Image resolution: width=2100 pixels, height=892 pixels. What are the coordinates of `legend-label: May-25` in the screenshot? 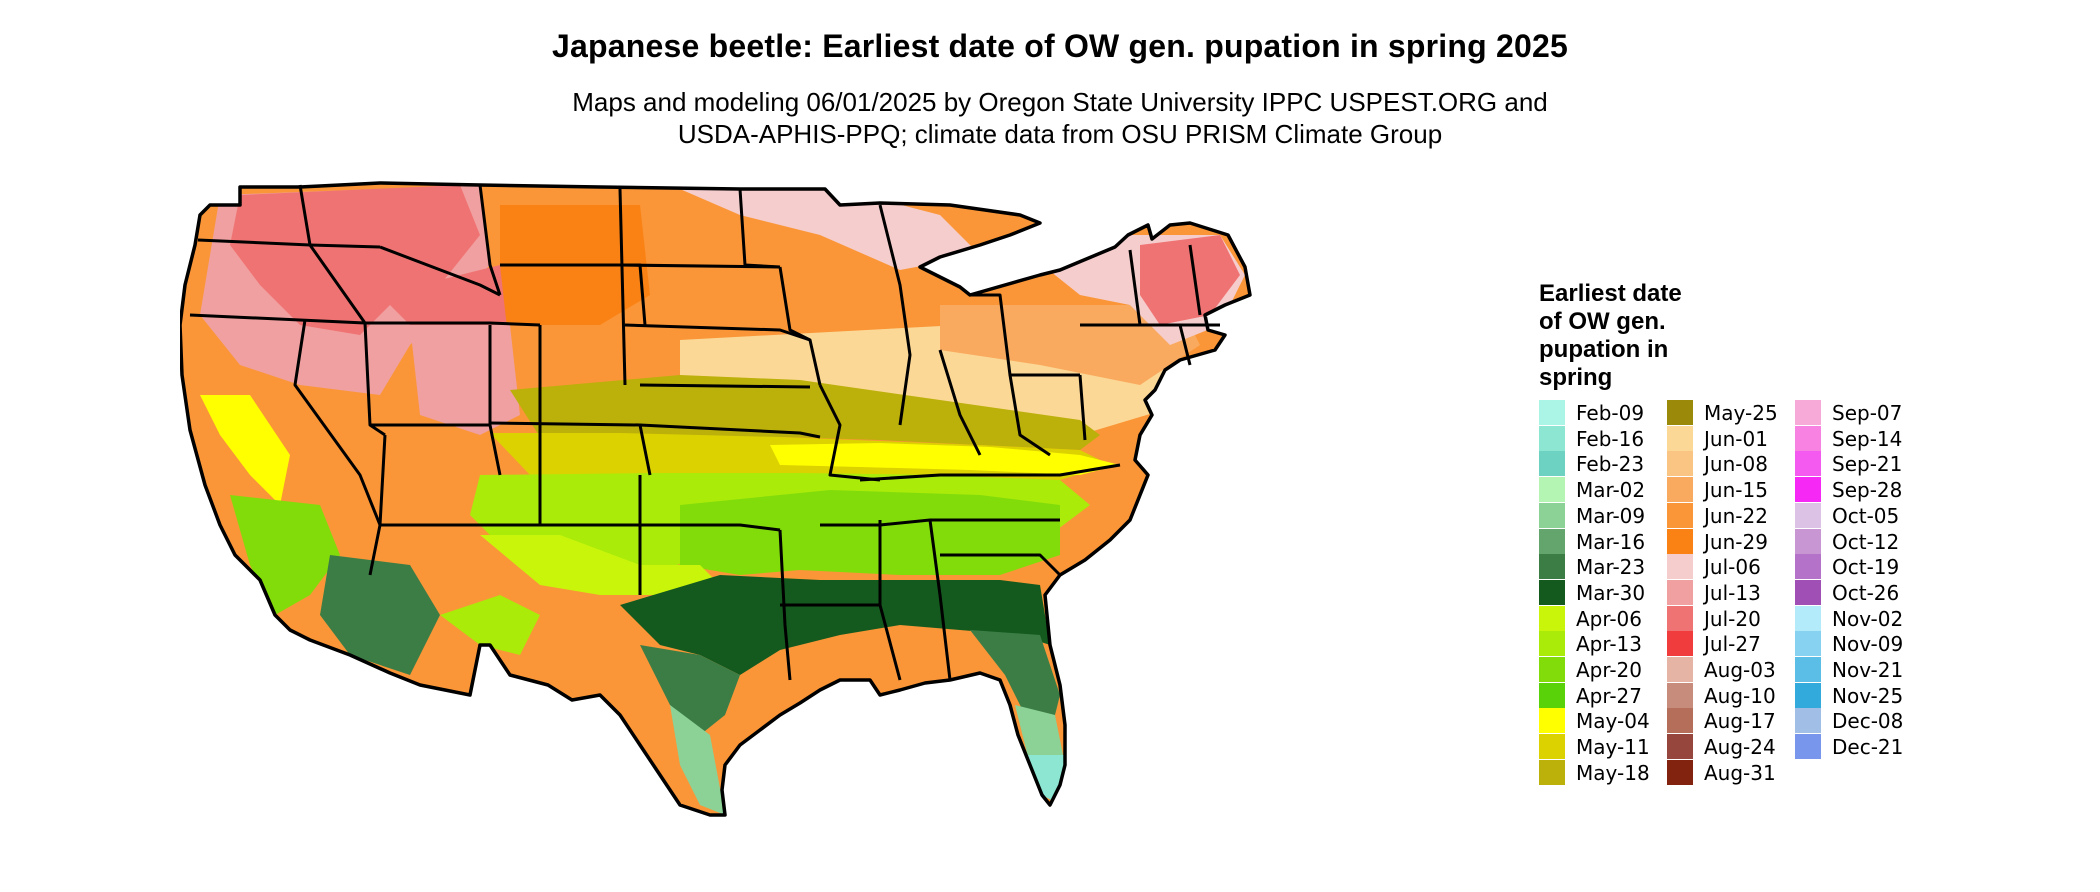 It's located at (1741, 413).